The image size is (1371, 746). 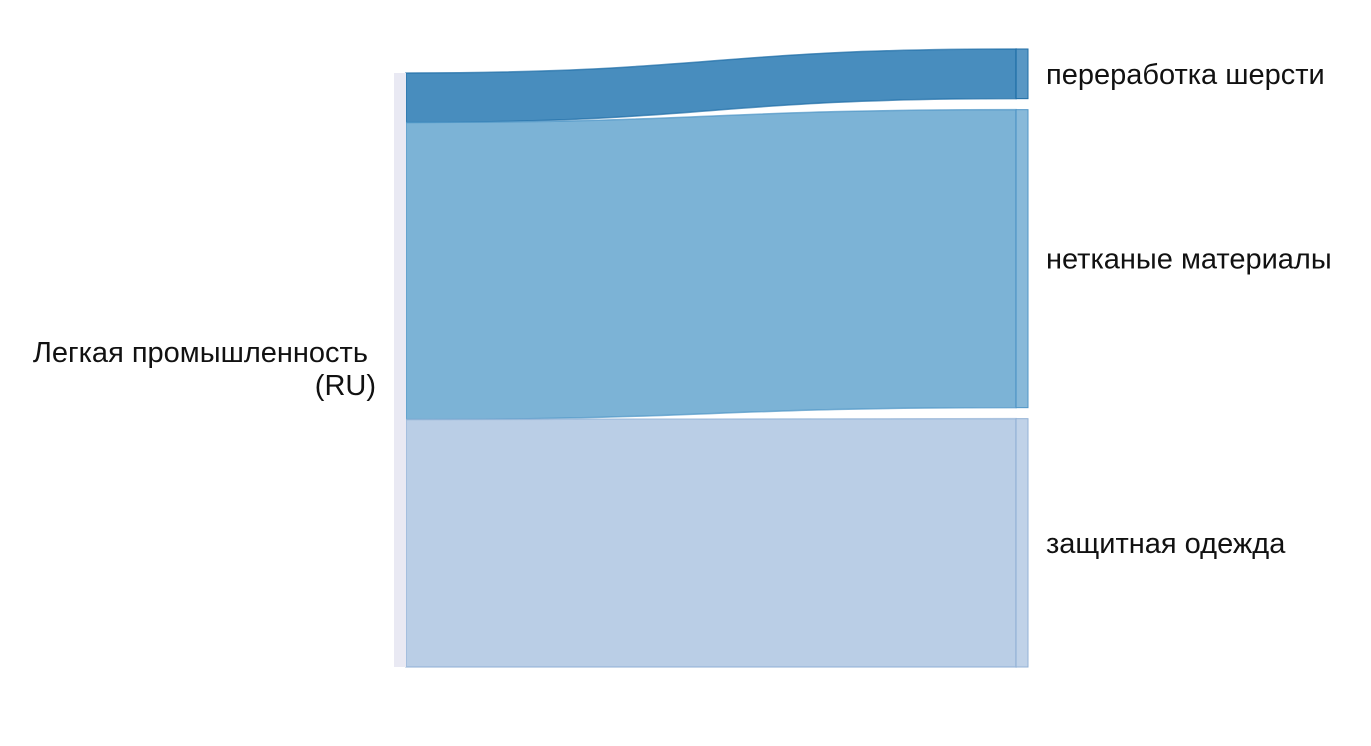 What do you see at coordinates (1189, 260) in the screenshot?
I see `target-node-label-1: нетканые материалы` at bounding box center [1189, 260].